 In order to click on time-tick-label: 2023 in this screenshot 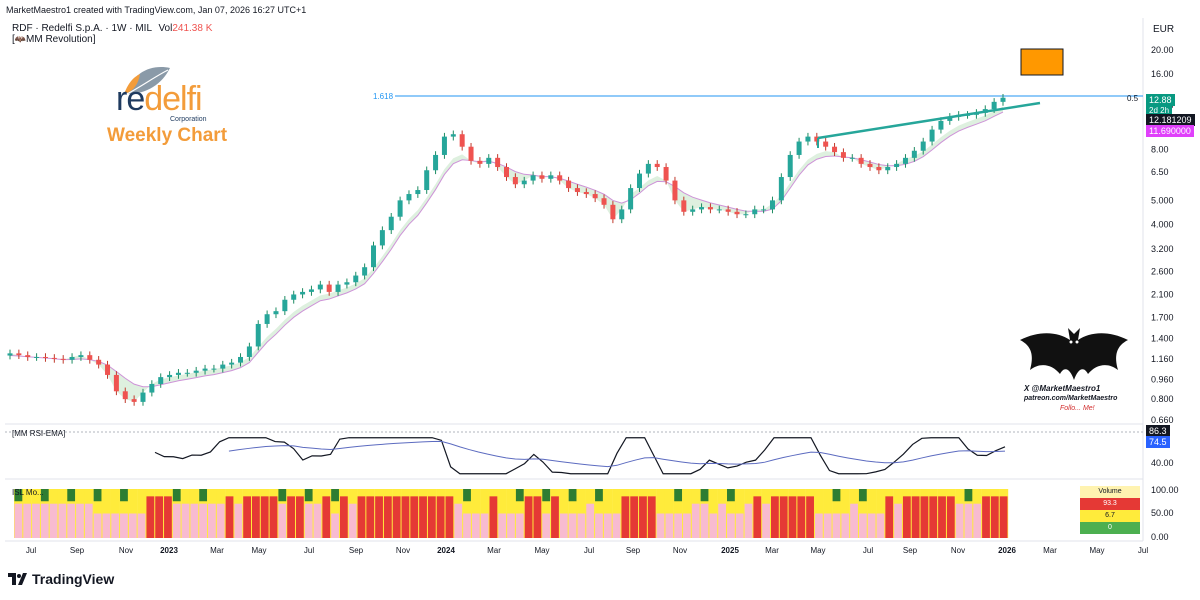, I will do `click(169, 550)`.